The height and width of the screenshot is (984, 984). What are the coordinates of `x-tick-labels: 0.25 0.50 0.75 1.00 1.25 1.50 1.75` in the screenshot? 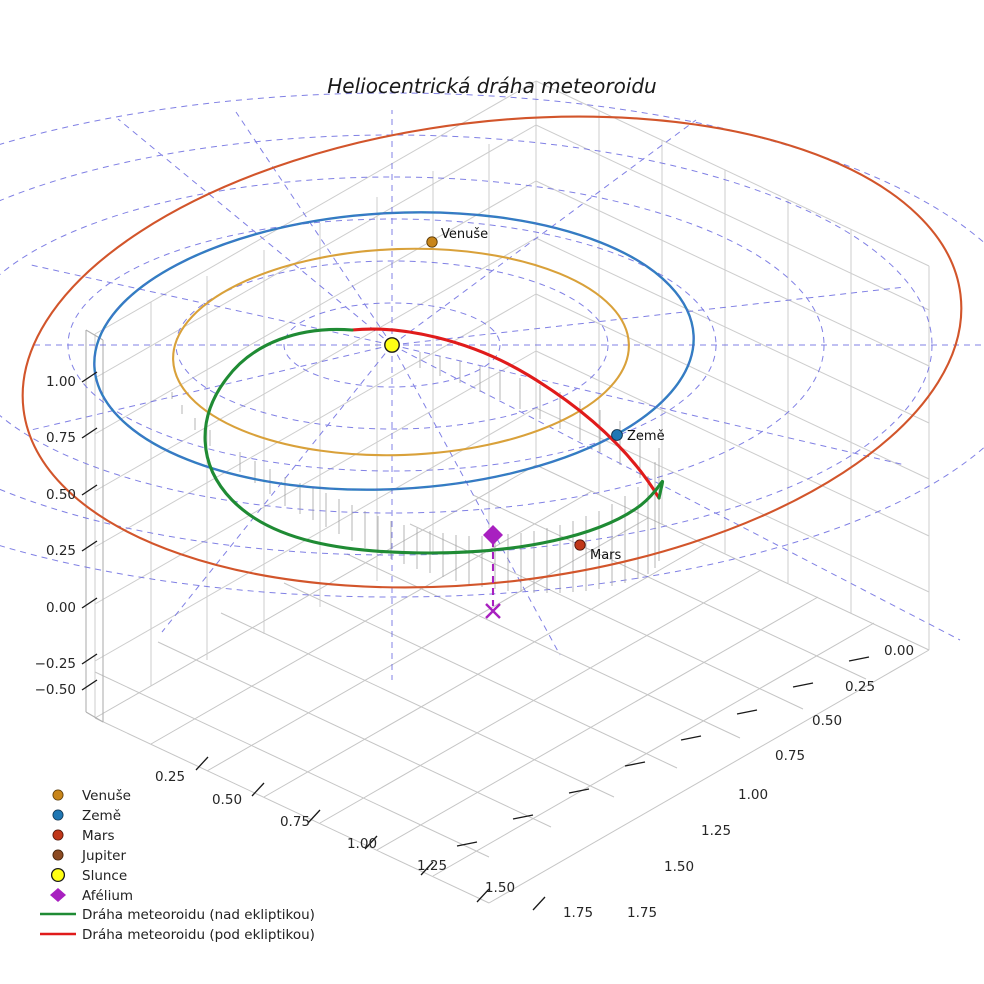 It's located at (374, 845).